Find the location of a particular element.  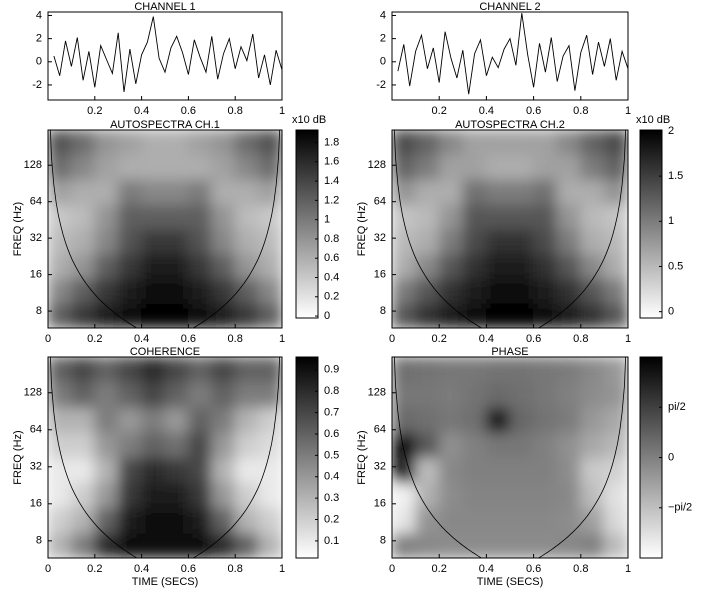

colorbar is located at coordinates (307, 224).